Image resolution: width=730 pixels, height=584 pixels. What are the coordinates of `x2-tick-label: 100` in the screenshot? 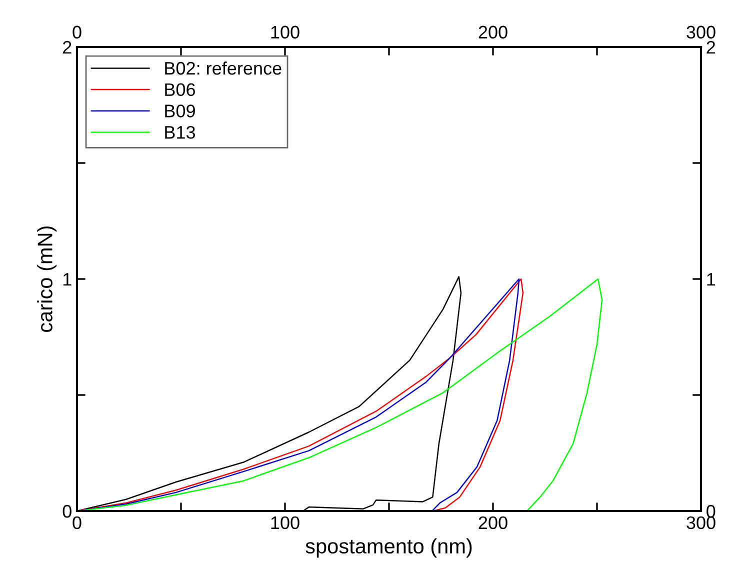 It's located at (285, 32).